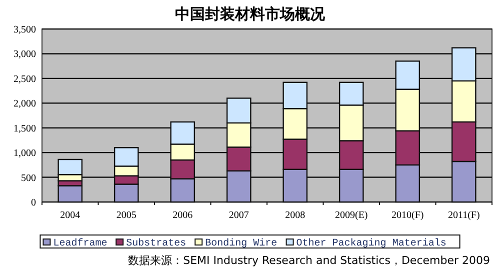 The height and width of the screenshot is (275, 500). I want to click on x-tick-label: 2007, so click(238, 215).